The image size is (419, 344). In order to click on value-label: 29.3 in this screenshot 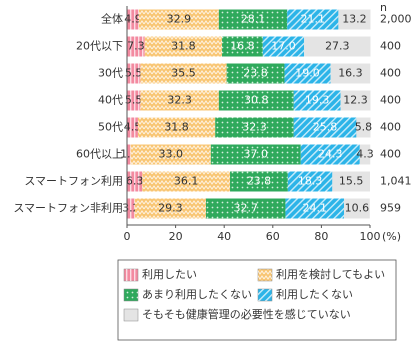, I will do `click(170, 208)`.